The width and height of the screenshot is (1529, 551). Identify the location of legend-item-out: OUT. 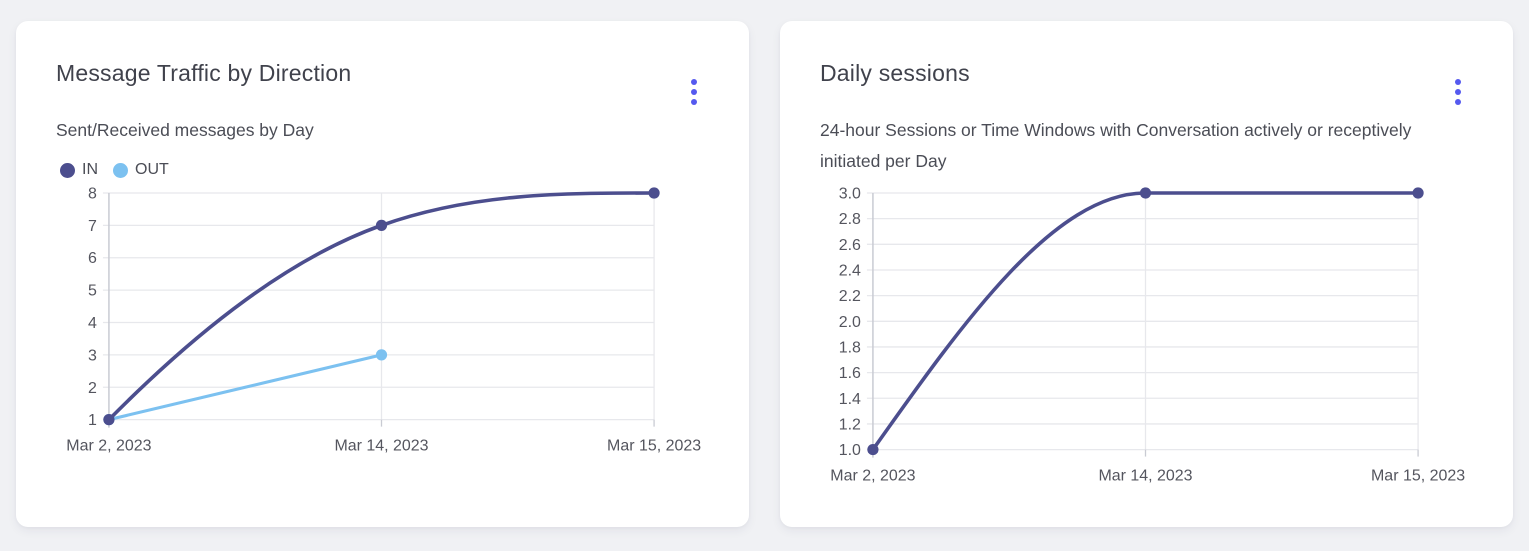
(141, 170).